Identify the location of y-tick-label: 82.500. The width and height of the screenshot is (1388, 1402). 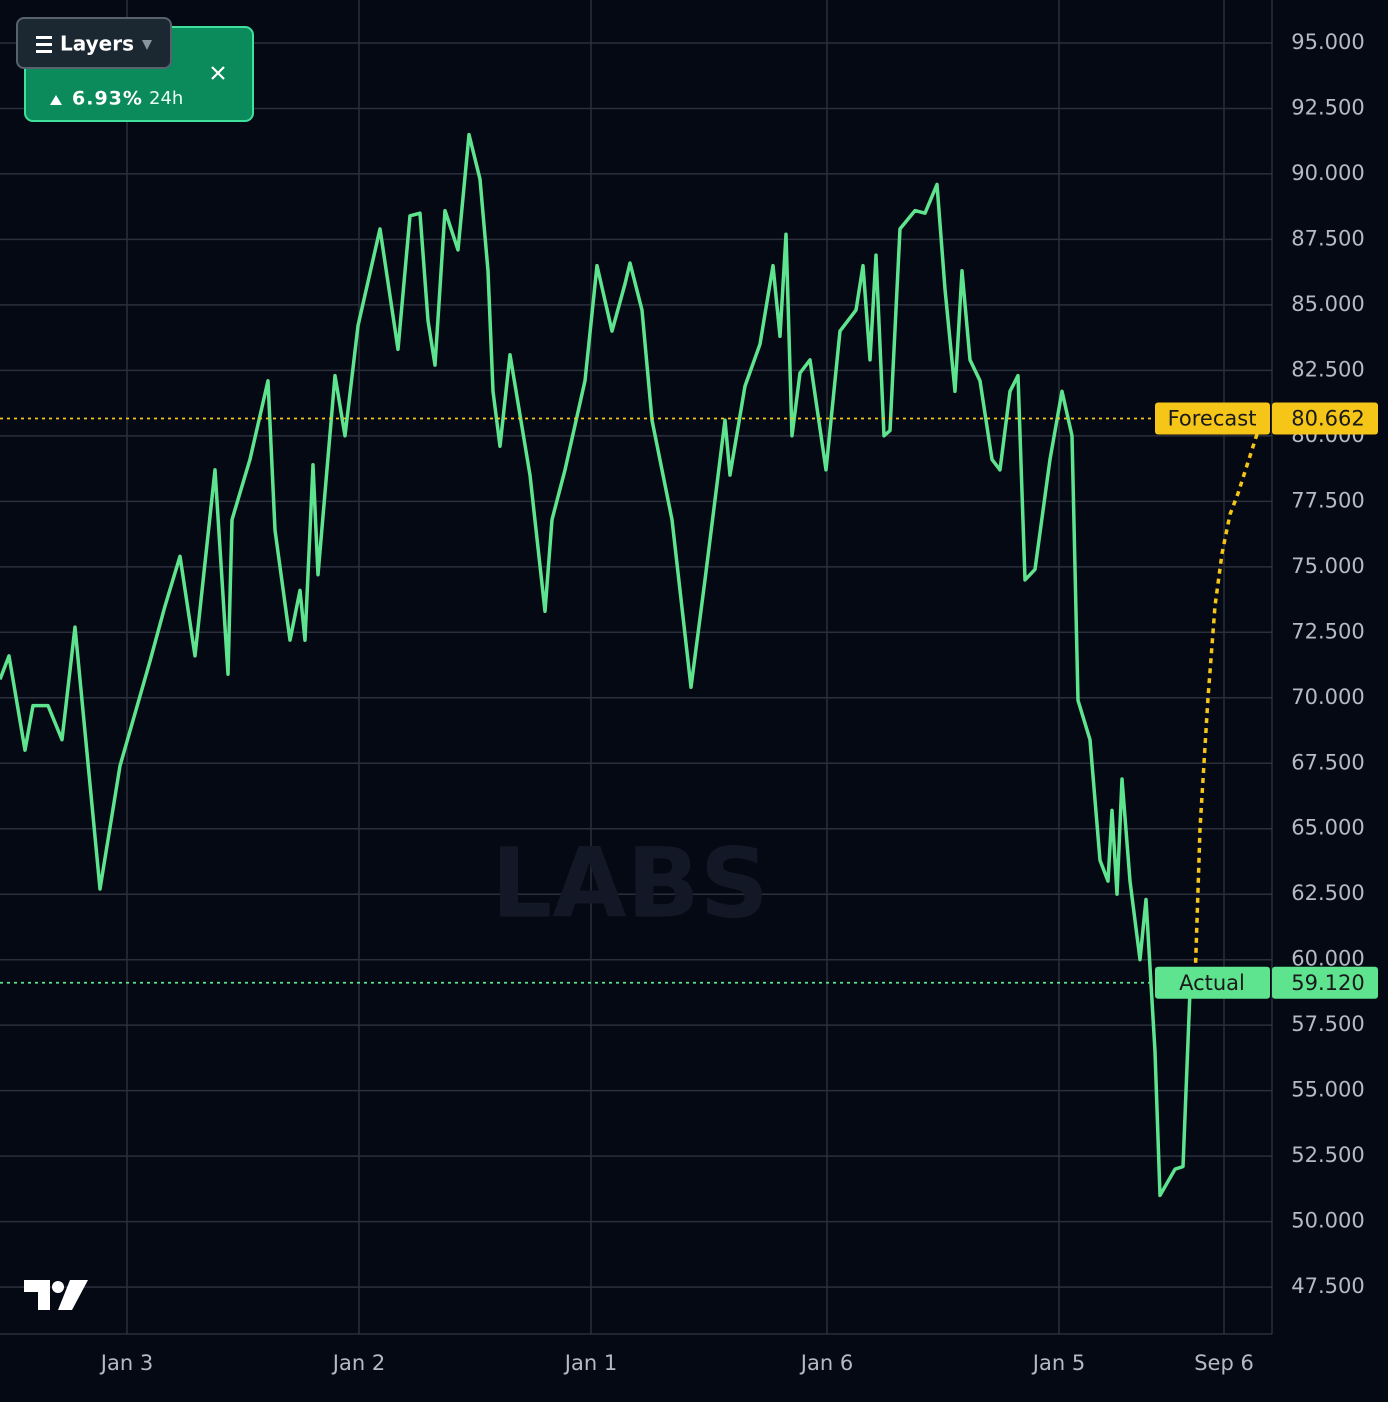
(1327, 369).